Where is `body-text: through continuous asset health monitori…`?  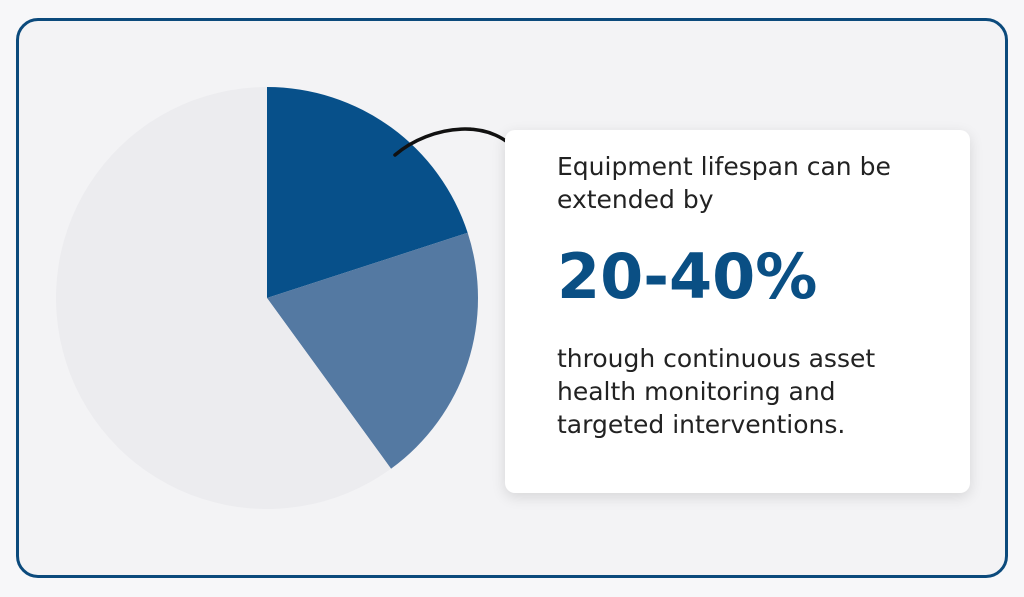
body-text: through continuous asset health monitori… is located at coordinates (716, 391).